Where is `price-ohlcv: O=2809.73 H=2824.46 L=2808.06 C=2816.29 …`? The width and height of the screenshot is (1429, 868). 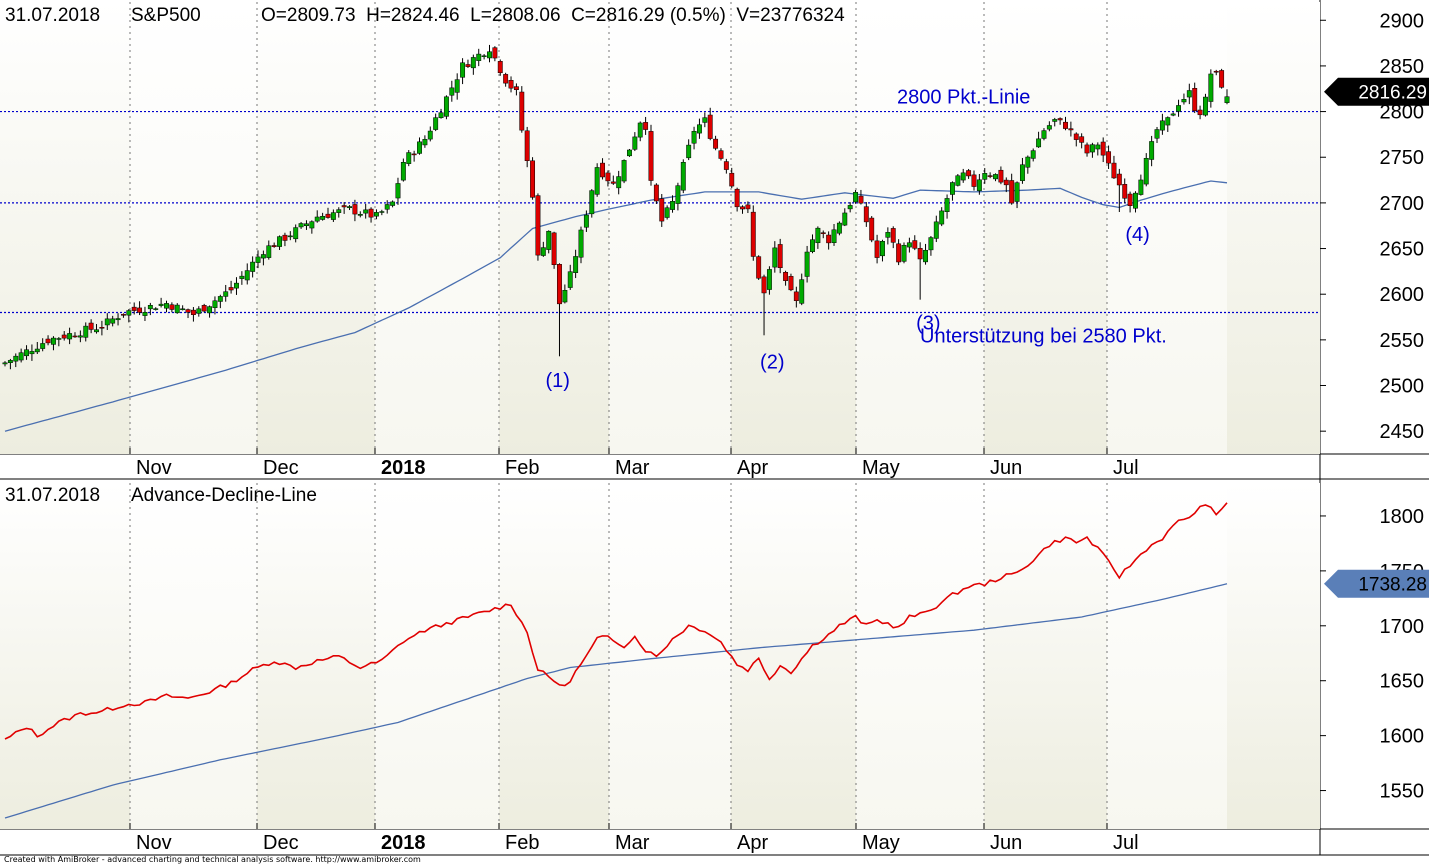
price-ohlcv: O=2809.73 H=2824.46 L=2808.06 C=2816.29 … is located at coordinates (553, 15).